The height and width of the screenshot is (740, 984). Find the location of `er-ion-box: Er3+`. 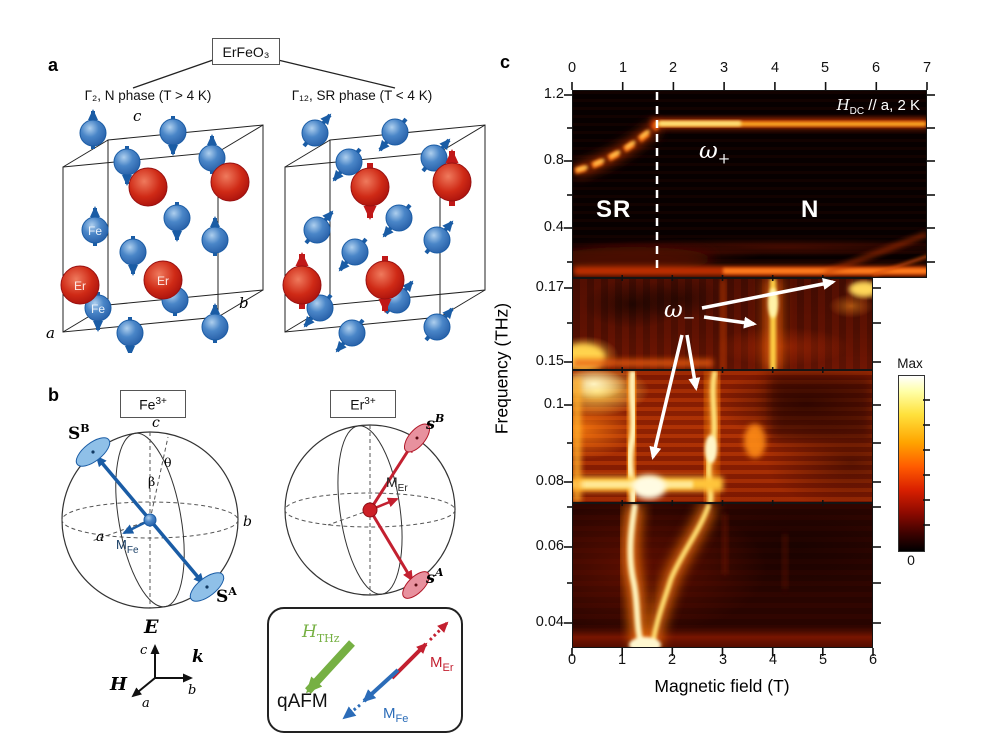

er-ion-box: Er3+ is located at coordinates (363, 404).